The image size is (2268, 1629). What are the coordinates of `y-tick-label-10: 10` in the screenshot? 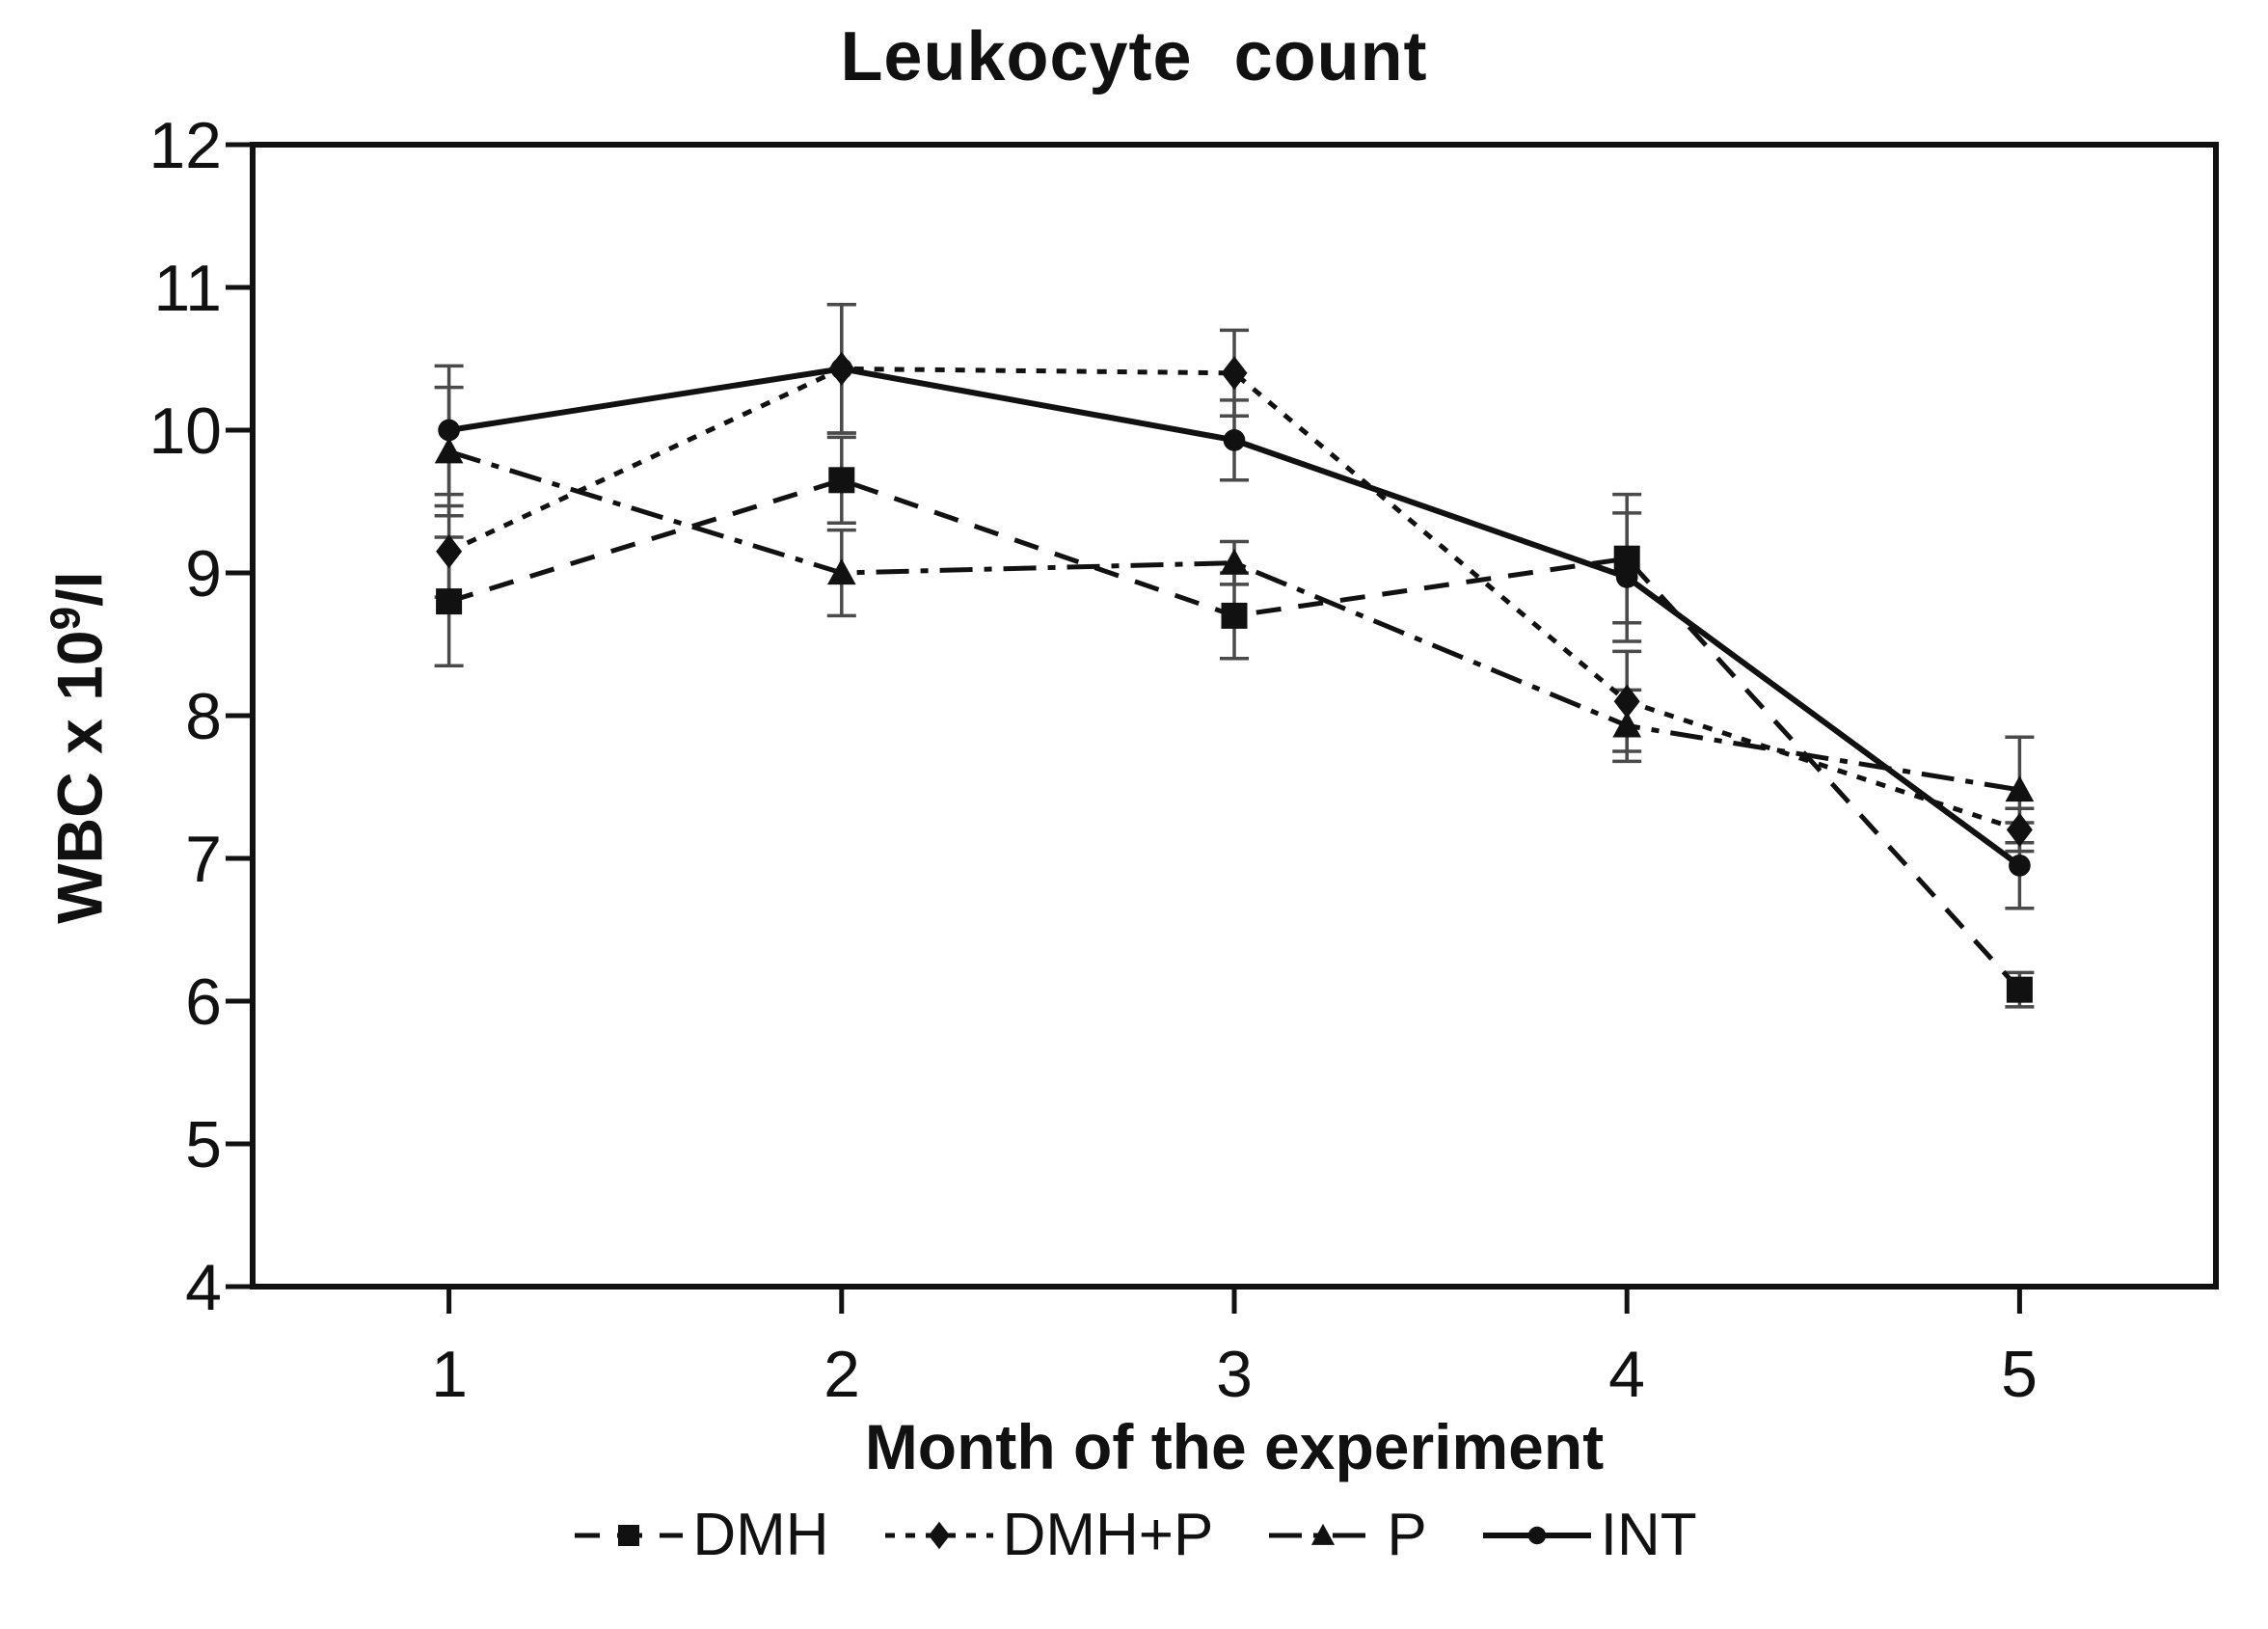 It's located at (185, 431).